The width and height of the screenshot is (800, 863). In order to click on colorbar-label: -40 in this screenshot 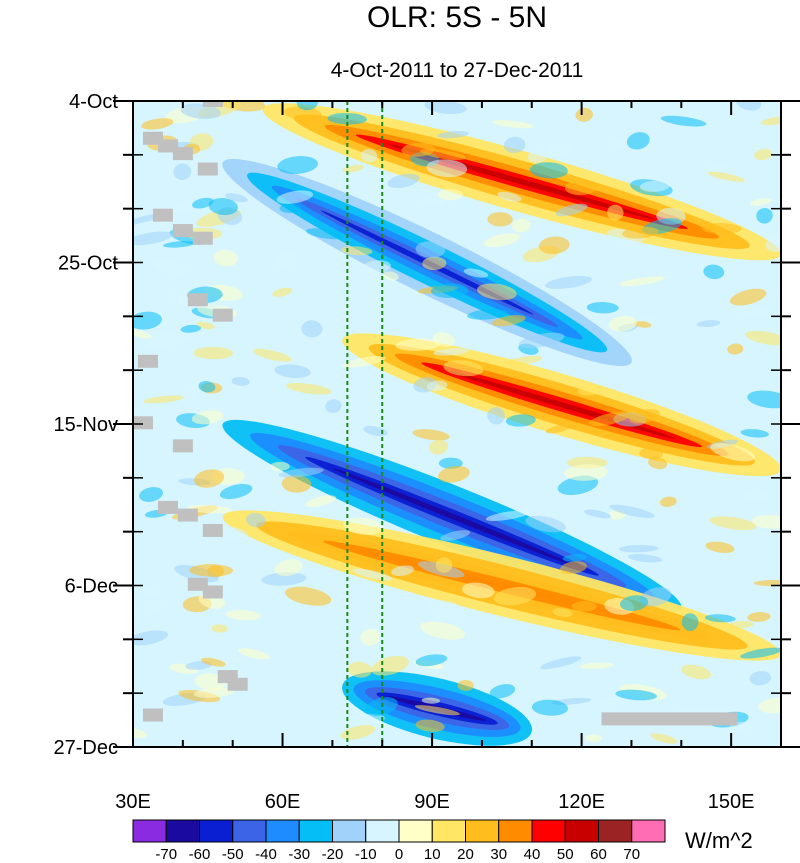, I will do `click(266, 854)`.